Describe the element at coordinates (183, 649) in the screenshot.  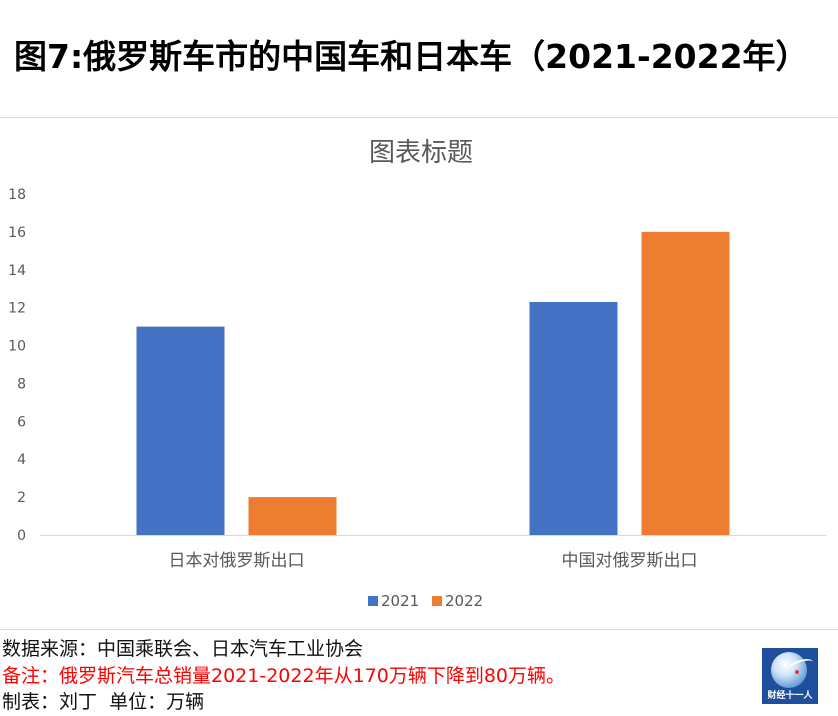
I see `source-note: 数据来源：中国乘联会、日本汽车工业协会` at that location.